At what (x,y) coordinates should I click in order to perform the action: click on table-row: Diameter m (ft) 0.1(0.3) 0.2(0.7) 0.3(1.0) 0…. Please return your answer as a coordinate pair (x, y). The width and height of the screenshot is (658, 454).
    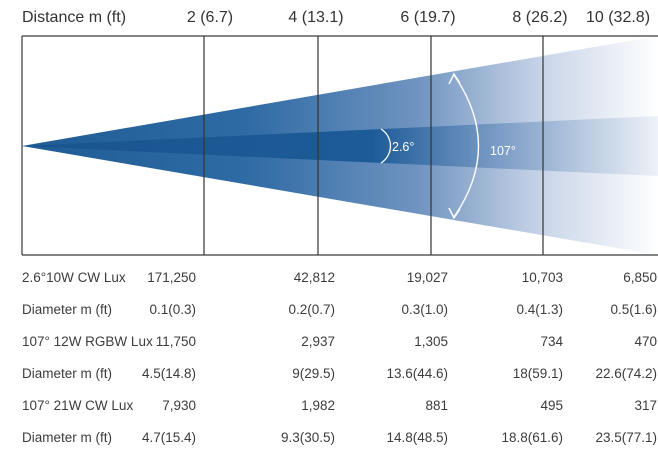
    Looking at the image, I should click on (329, 310).